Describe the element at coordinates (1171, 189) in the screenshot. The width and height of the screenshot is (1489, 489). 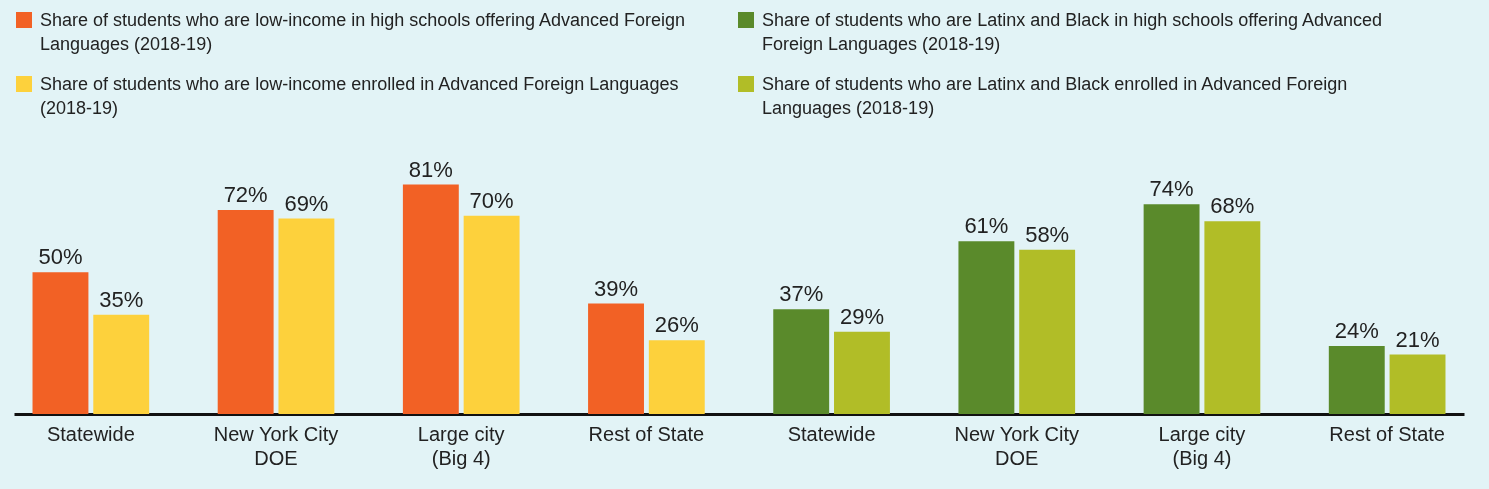
I see `data-label: 74%` at that location.